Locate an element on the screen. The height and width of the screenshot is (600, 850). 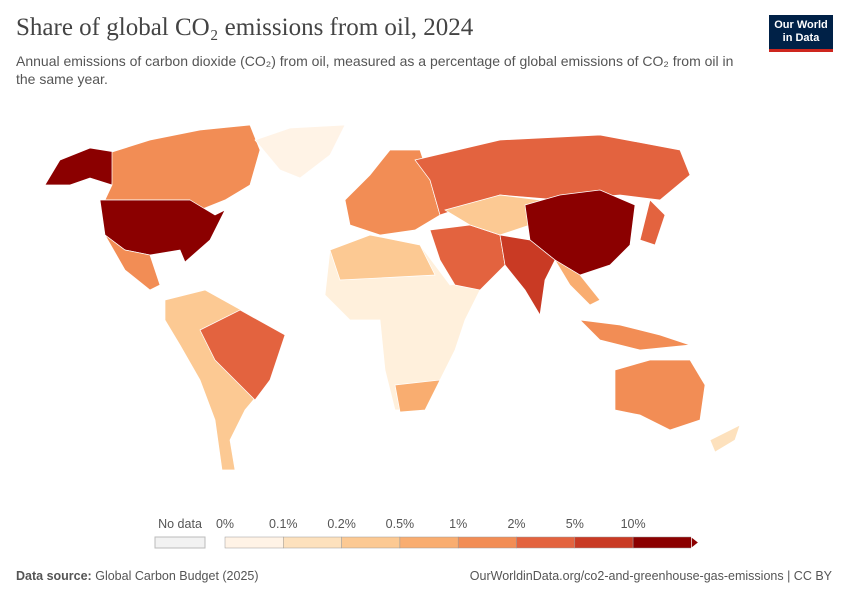
source: Data source: Global Carbon Budget (2025) is located at coordinates (137, 576).